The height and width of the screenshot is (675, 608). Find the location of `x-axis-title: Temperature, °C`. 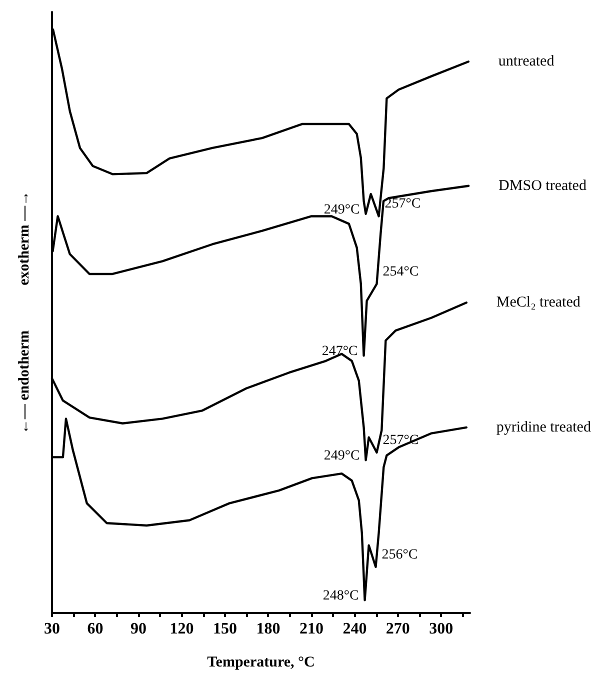

x-axis-title: Temperature, °C is located at coordinates (261, 662).